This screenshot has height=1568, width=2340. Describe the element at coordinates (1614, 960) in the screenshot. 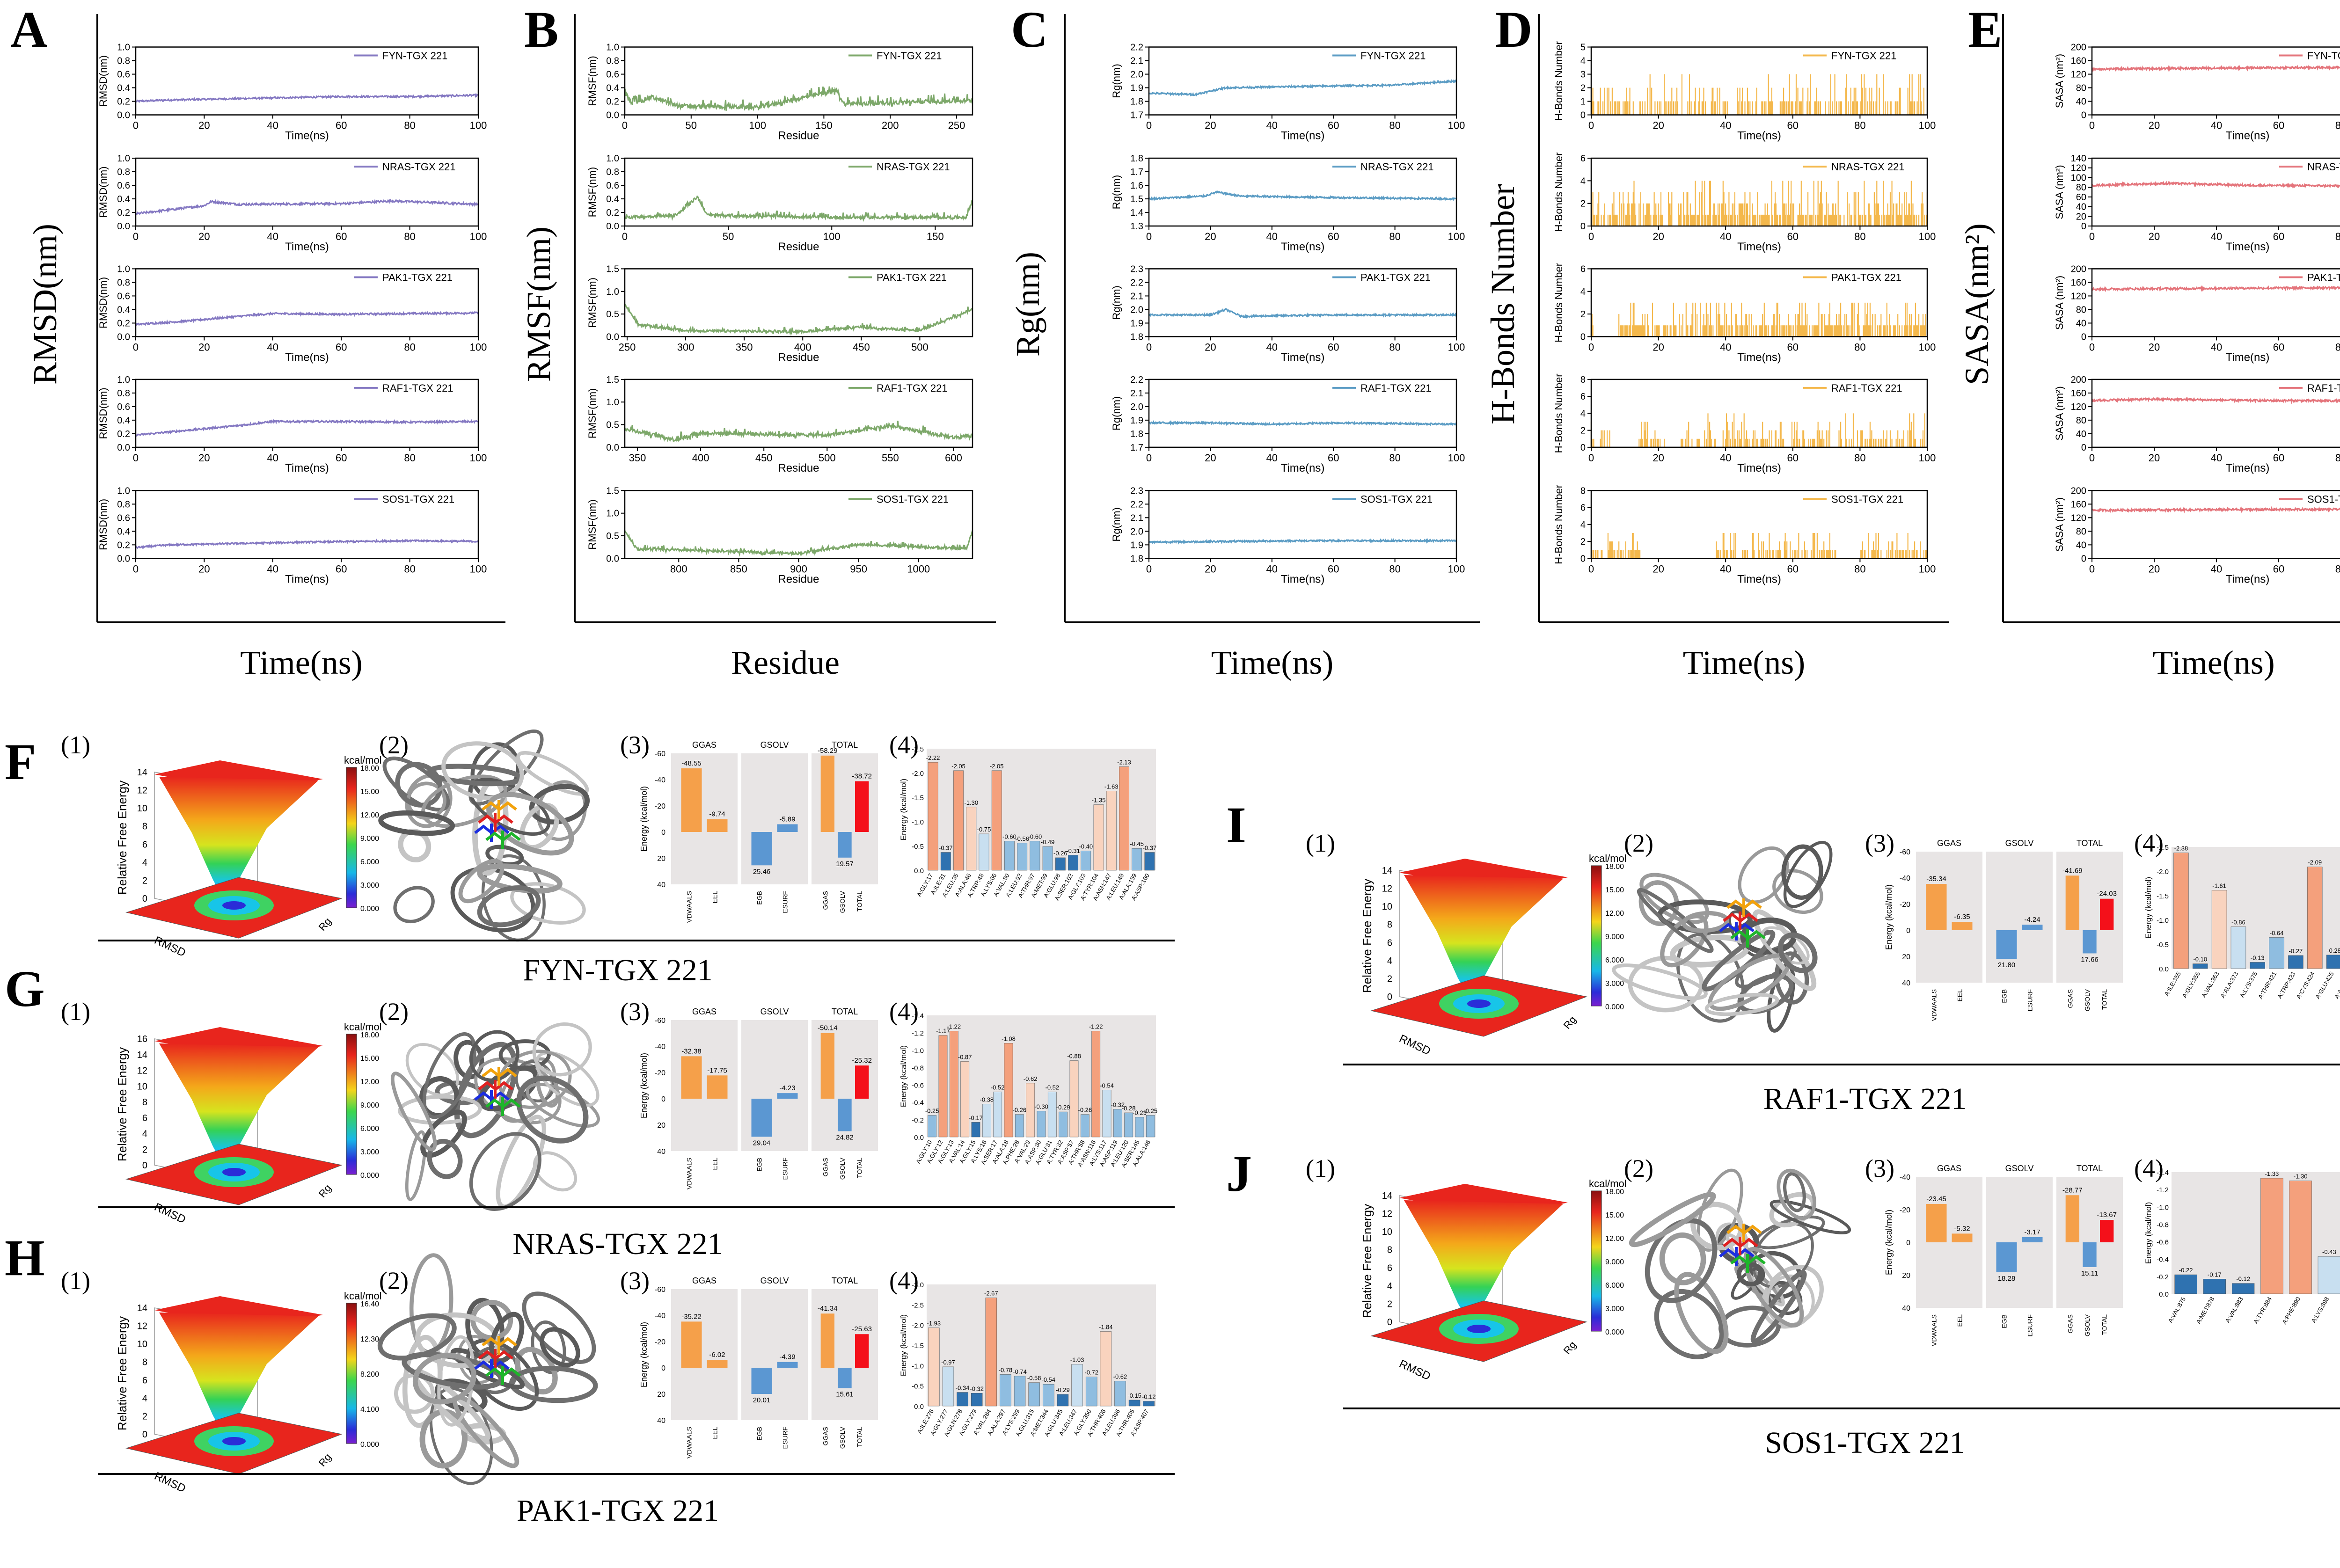

I see `colorbar-tick: 6.000` at that location.